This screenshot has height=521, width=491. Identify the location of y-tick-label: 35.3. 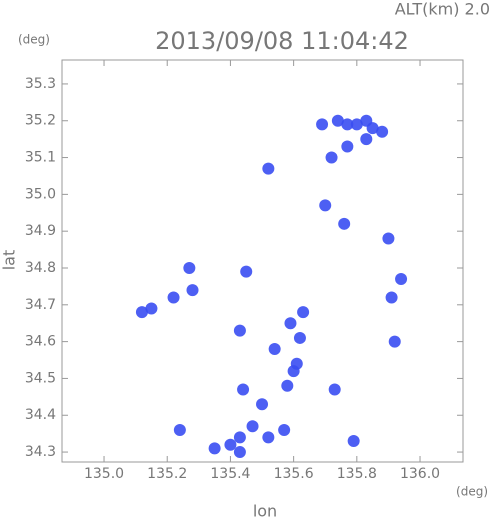
(40, 84).